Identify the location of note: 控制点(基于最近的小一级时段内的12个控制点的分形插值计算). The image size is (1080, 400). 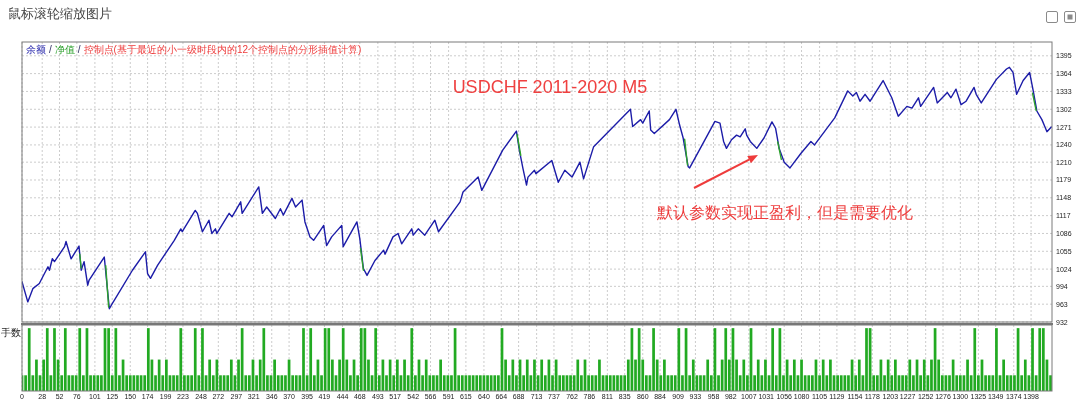
(222, 49).